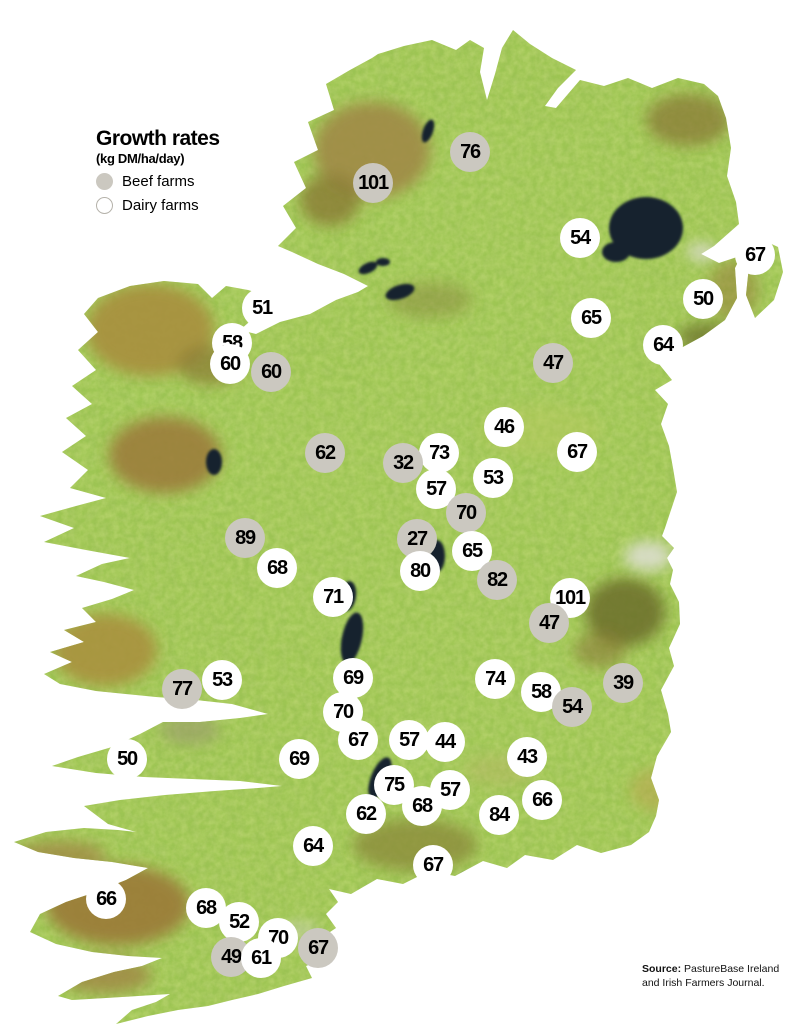  I want to click on growth-marker-dairy: 62, so click(366, 814).